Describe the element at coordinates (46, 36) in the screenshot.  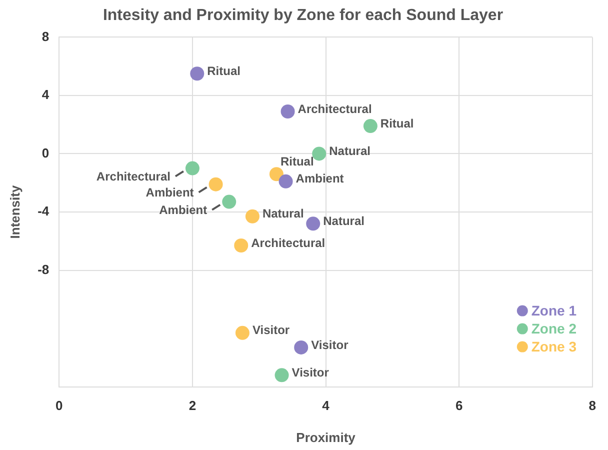
I see `y-tick-label: 8` at that location.